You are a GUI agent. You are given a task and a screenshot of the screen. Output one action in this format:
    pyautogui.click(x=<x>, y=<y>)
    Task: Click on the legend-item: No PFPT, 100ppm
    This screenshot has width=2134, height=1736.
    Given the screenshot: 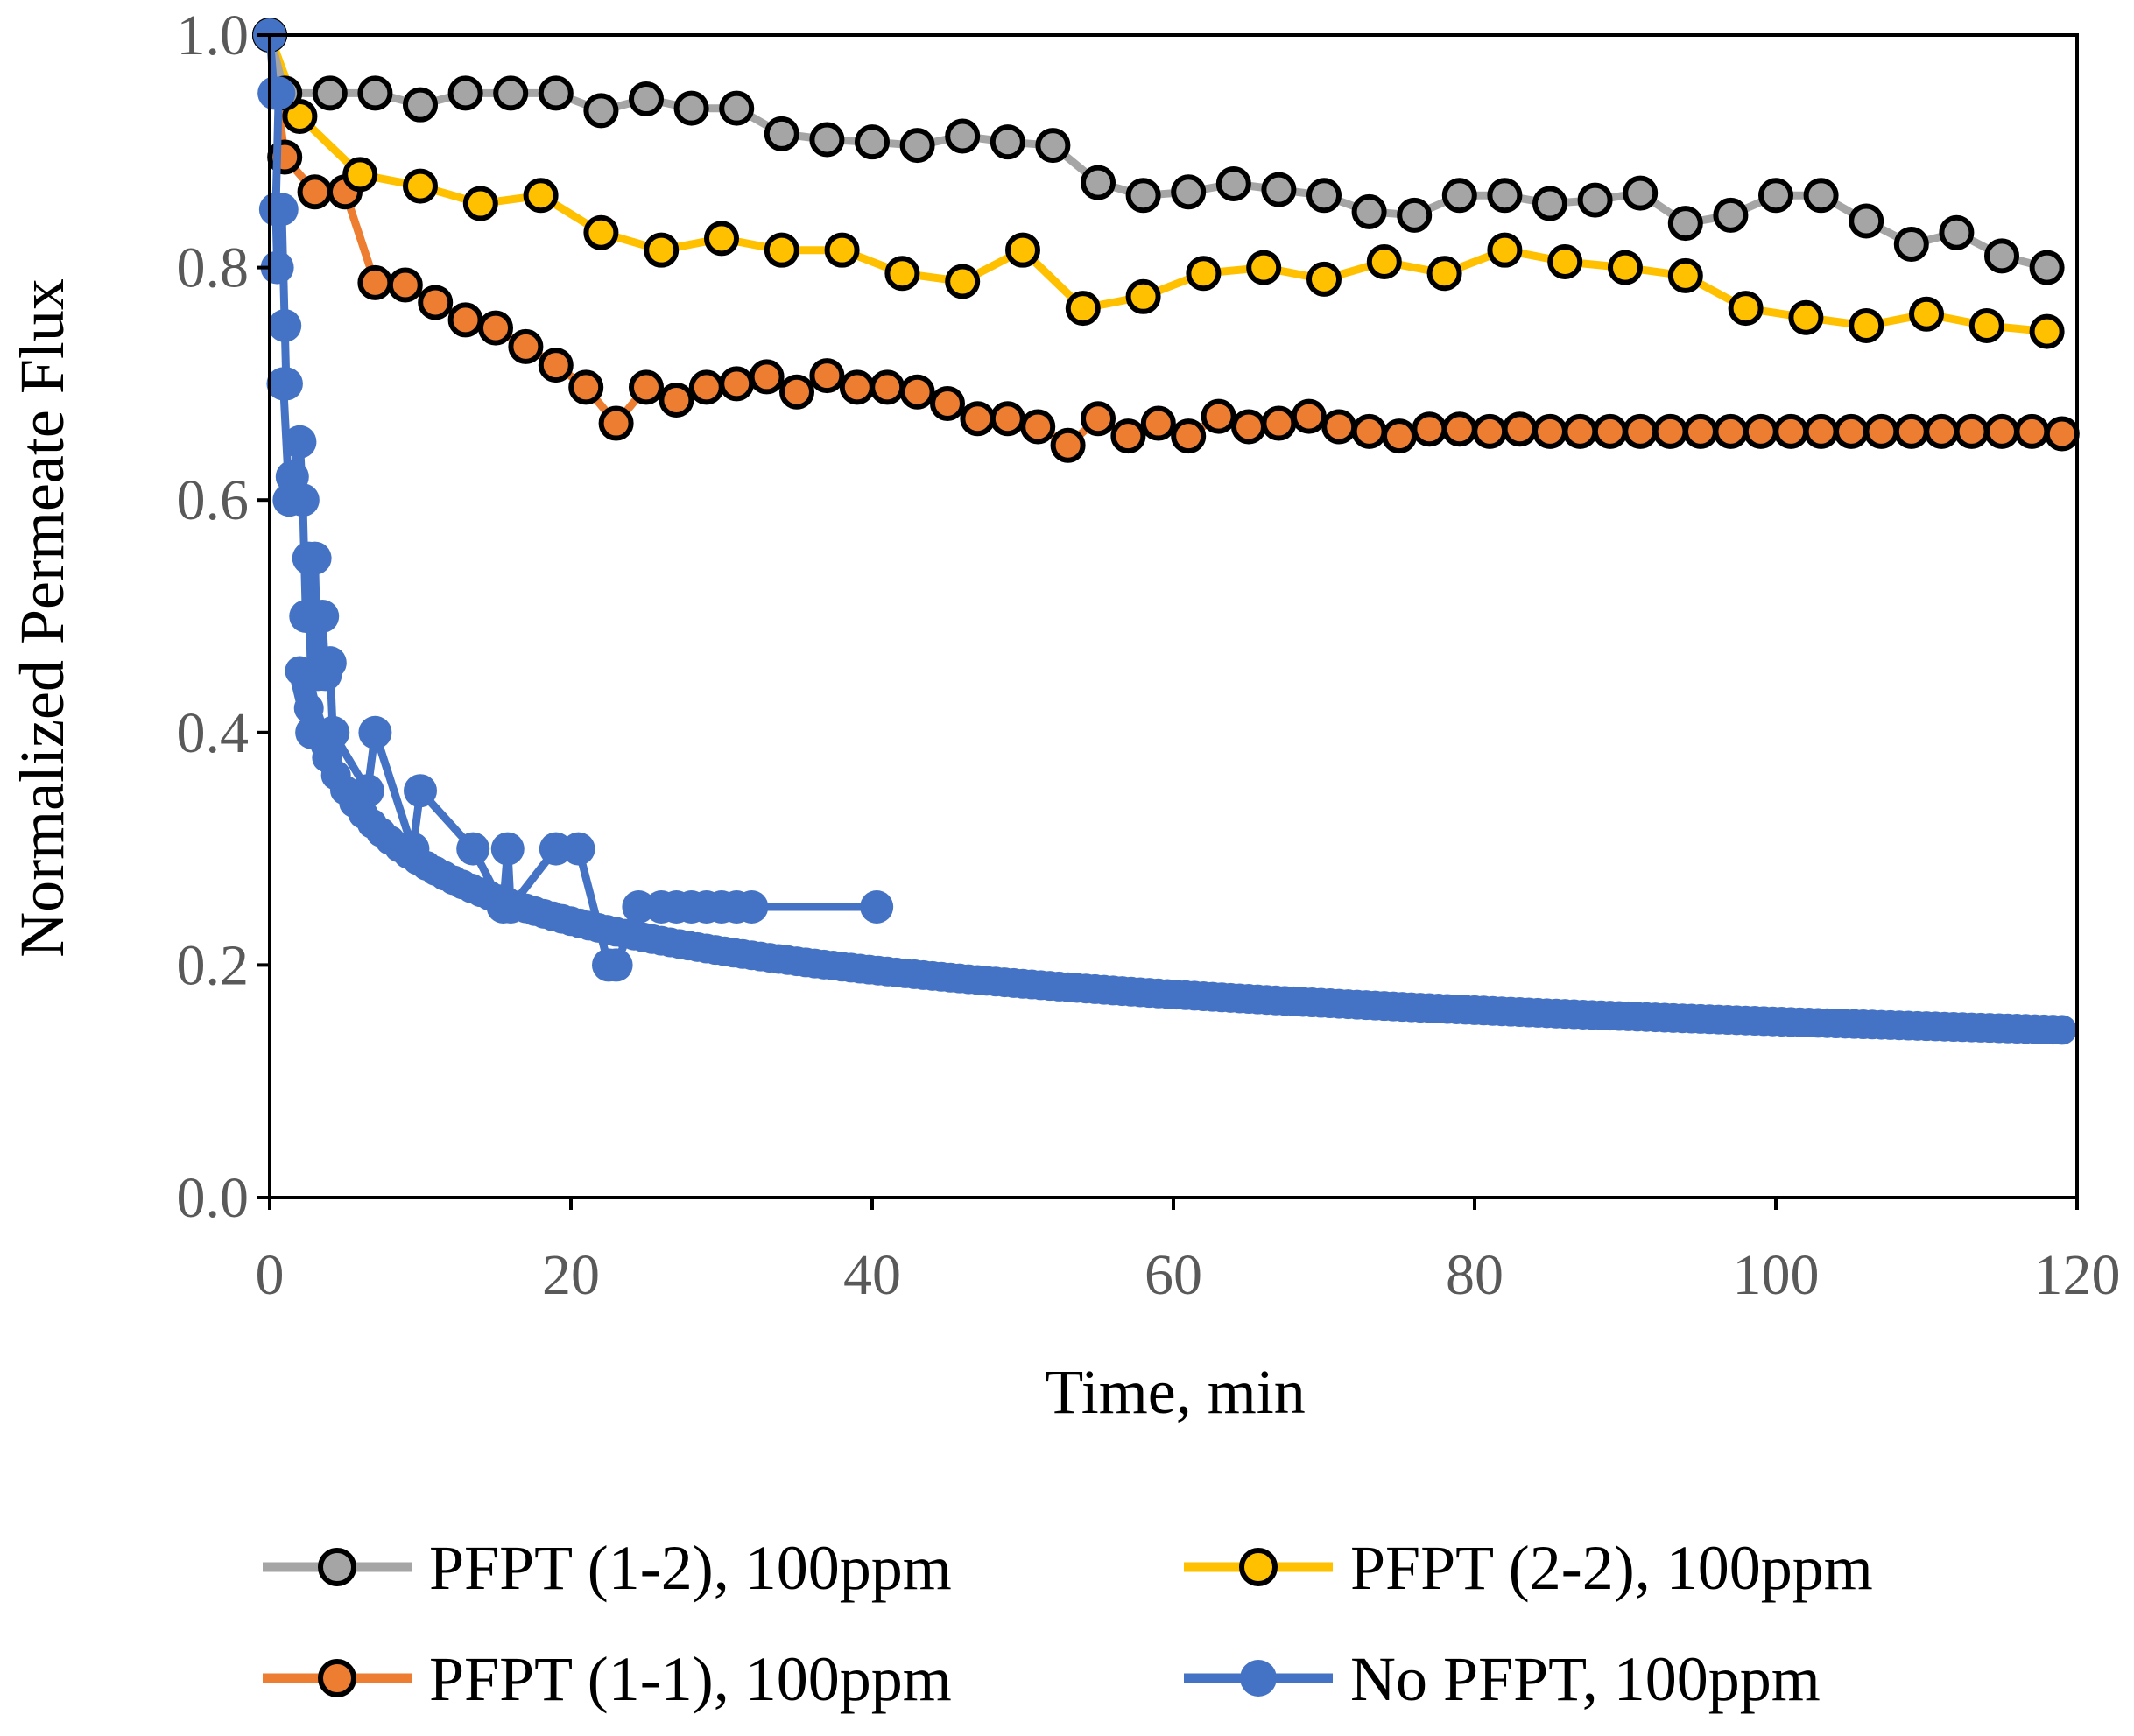 What is the action you would take?
    pyautogui.click(x=1502, y=1679)
    